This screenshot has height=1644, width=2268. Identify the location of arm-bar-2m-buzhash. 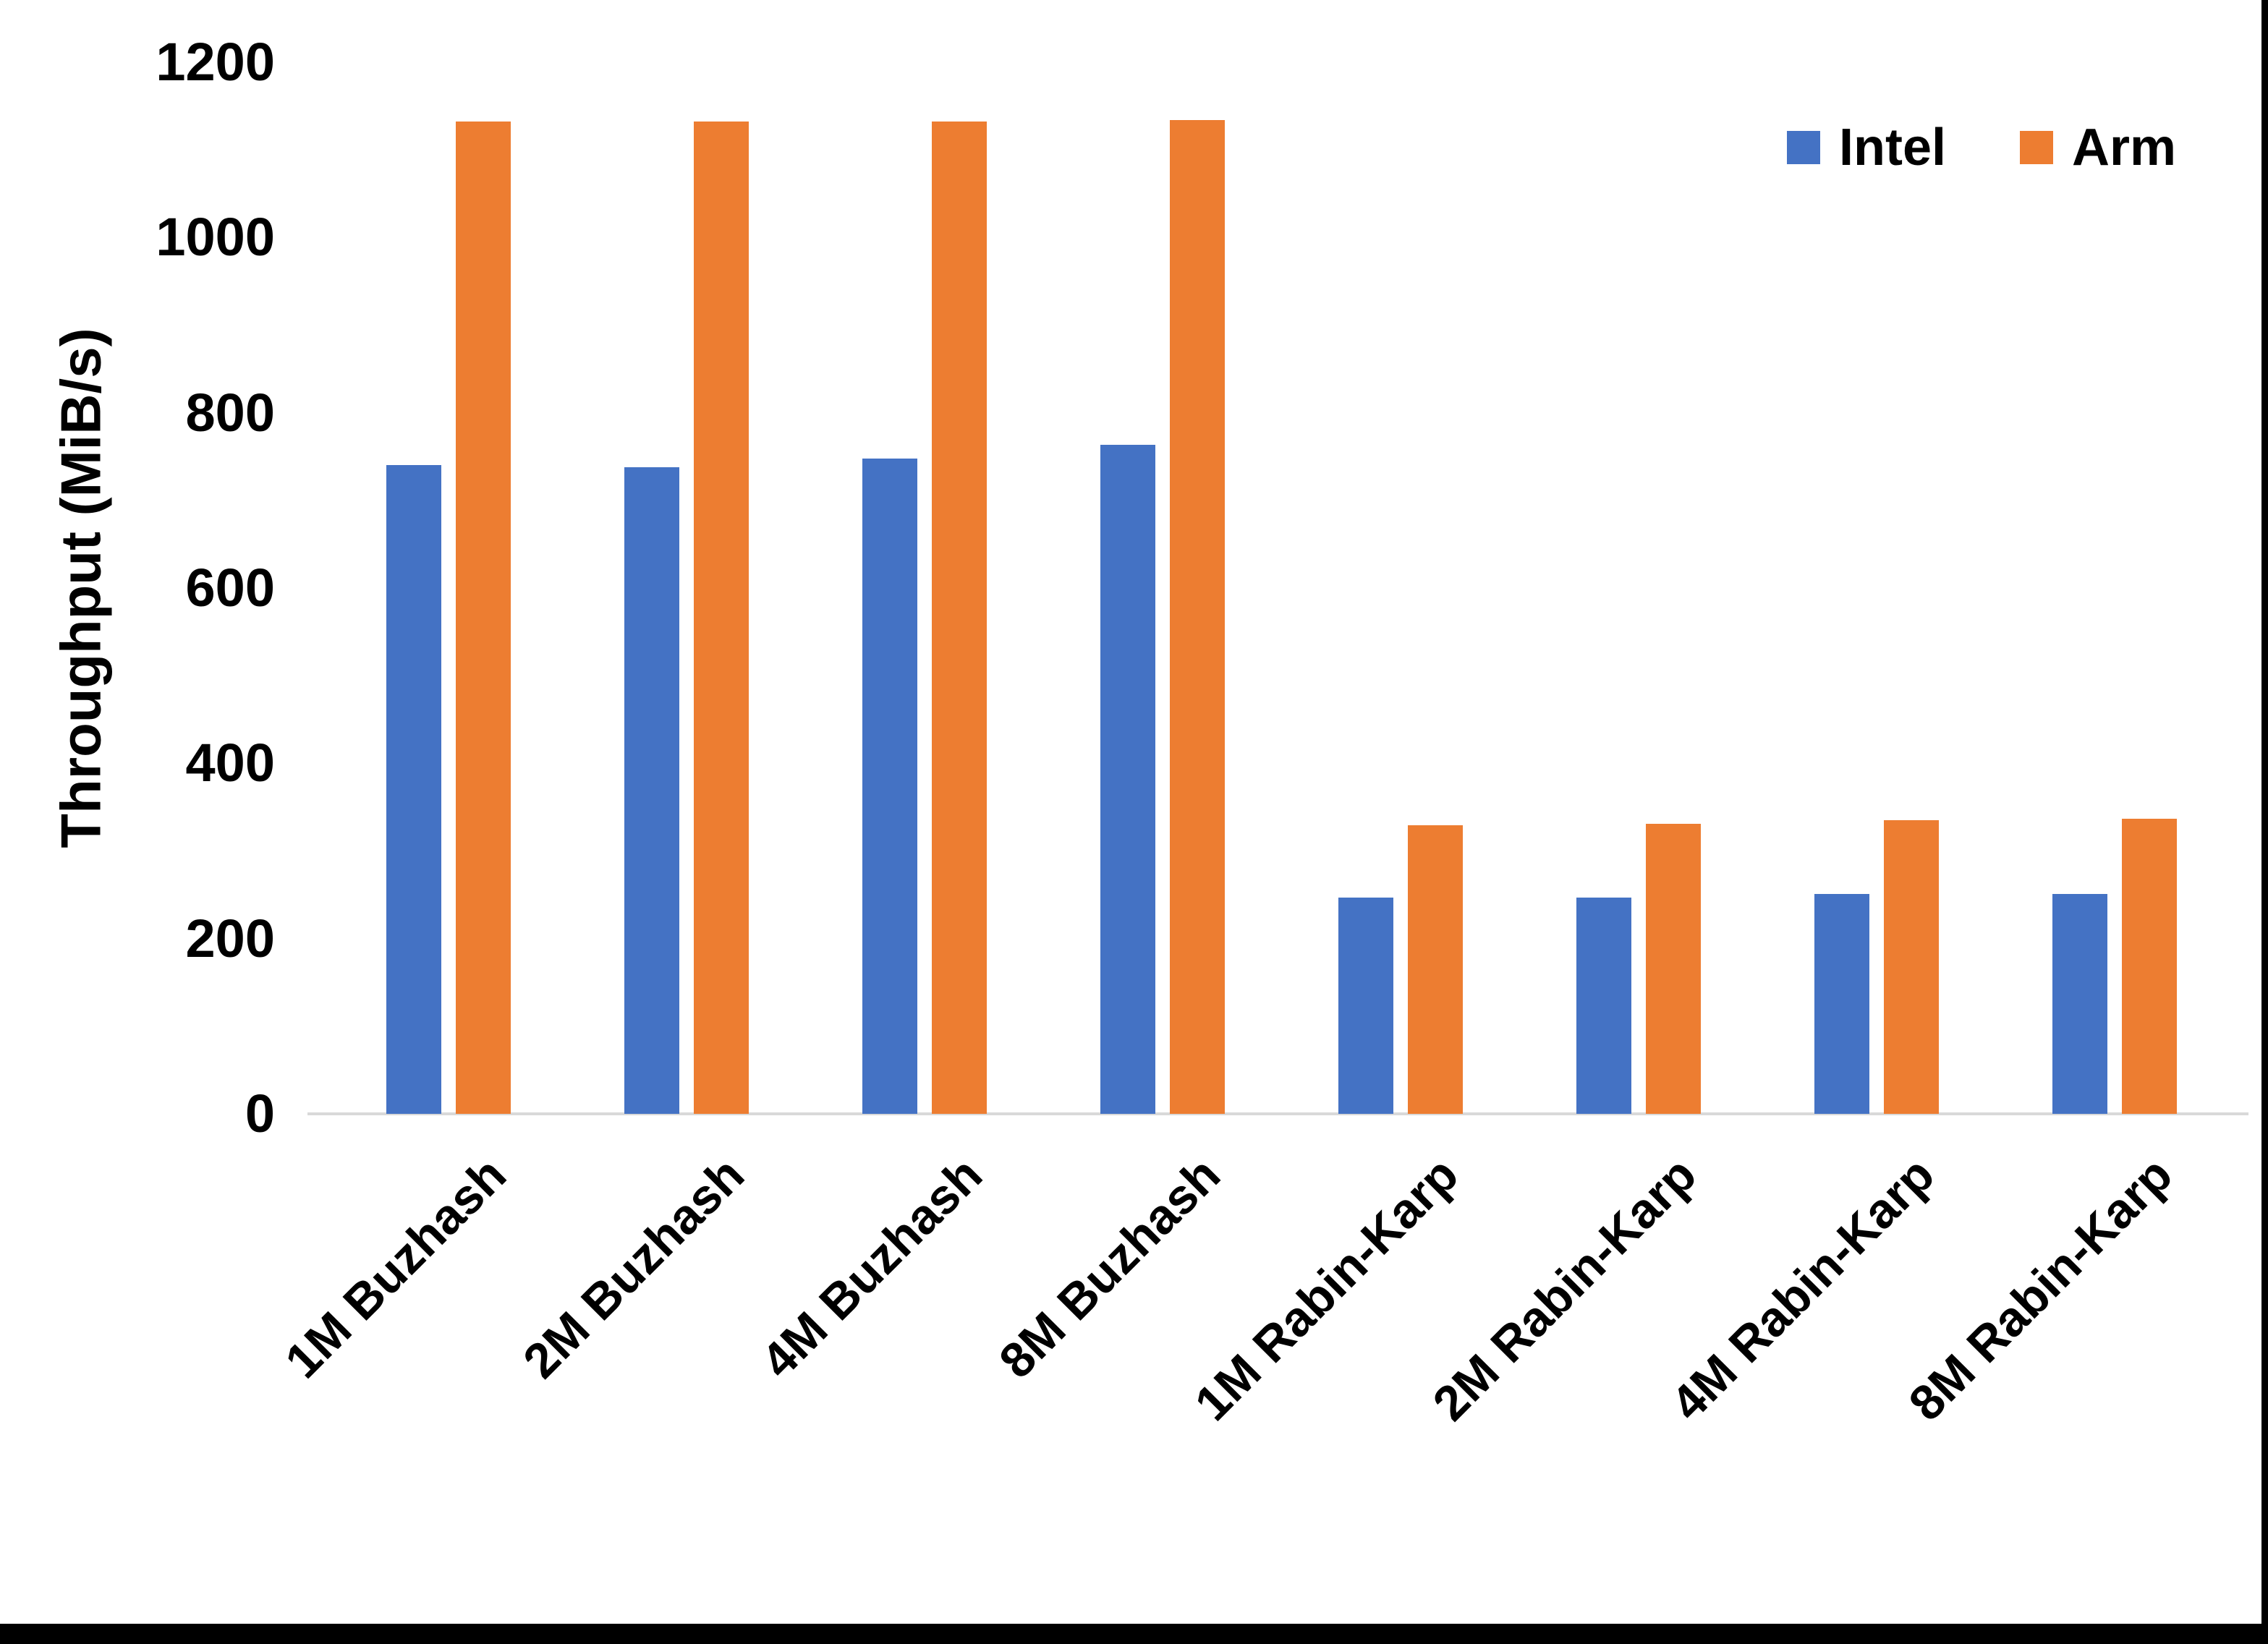
(721, 618).